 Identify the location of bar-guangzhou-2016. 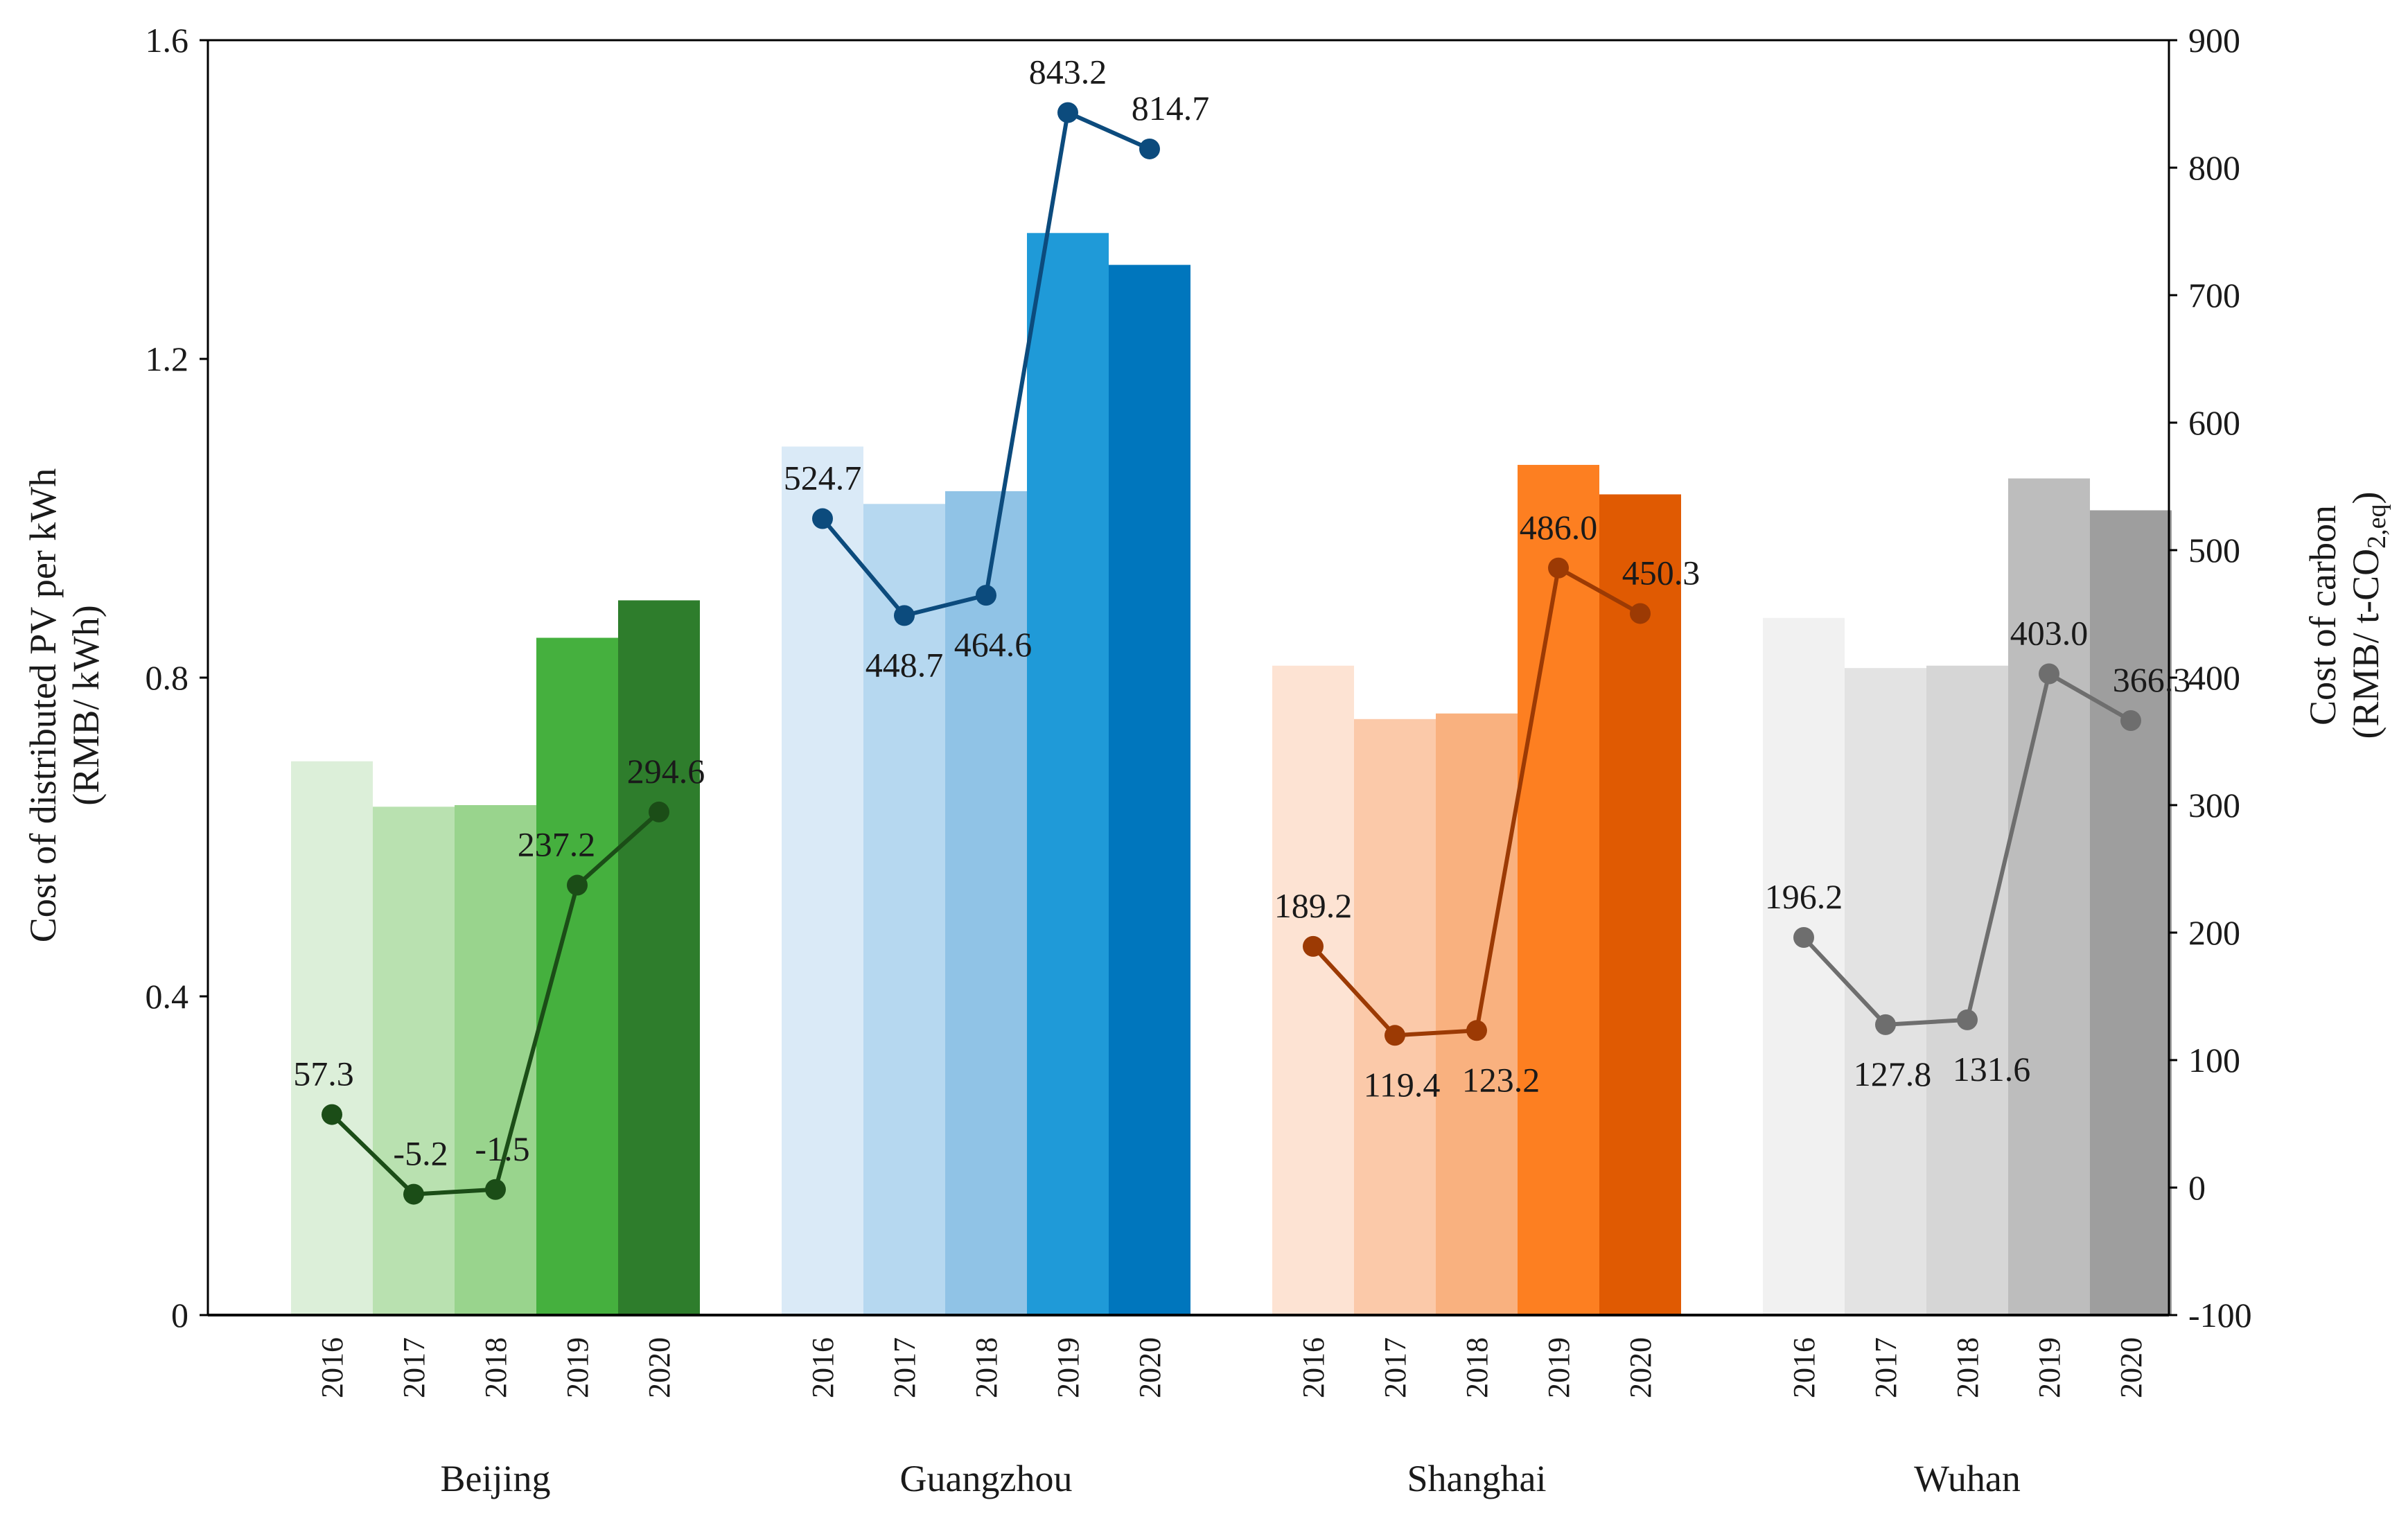
(822, 880).